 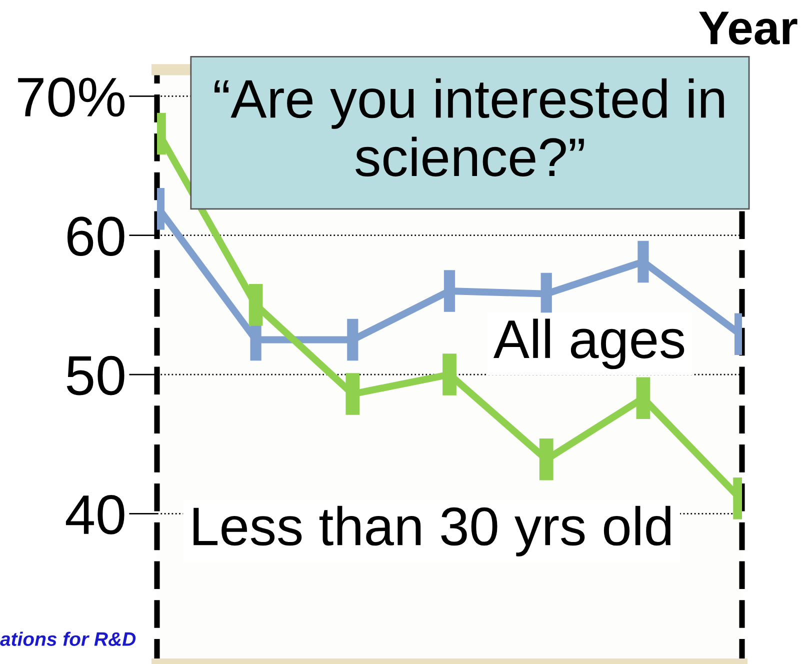 I want to click on text: “Are you interested in science?”, so click(x=469, y=127).